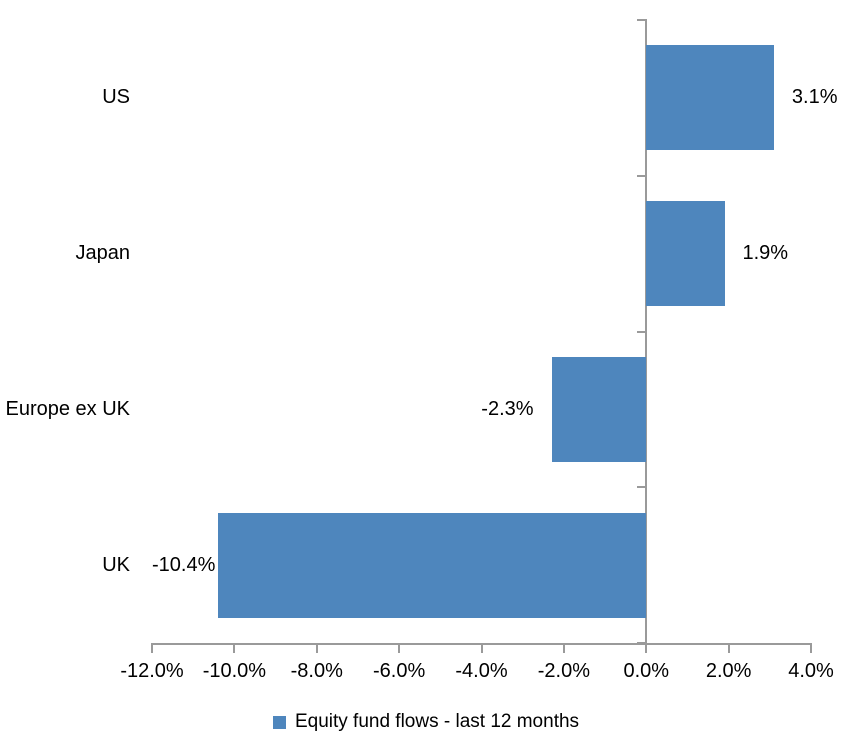  I want to click on data-label-us: 3.1%, so click(814, 97).